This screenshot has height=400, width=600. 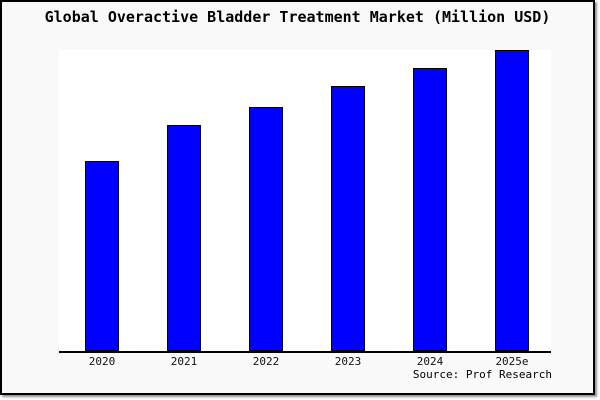 I want to click on bar-2021, so click(x=184, y=238).